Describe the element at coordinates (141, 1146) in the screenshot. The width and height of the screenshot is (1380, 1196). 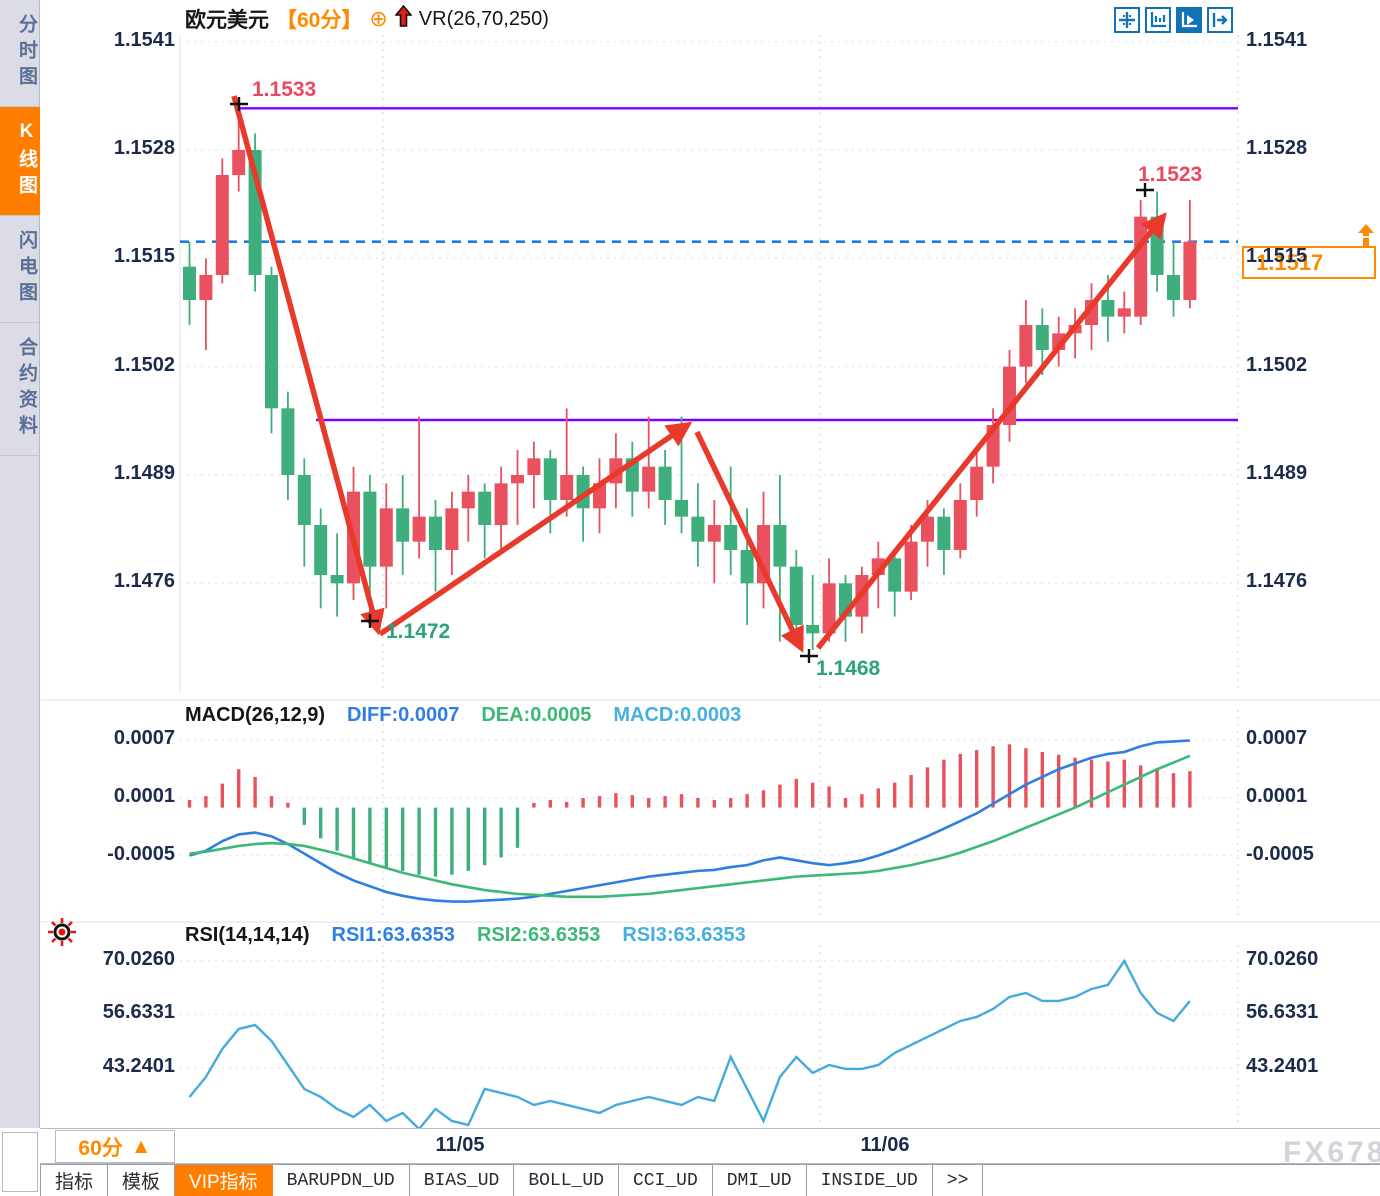
I see `period-selector-arrow-icon: ▲` at that location.